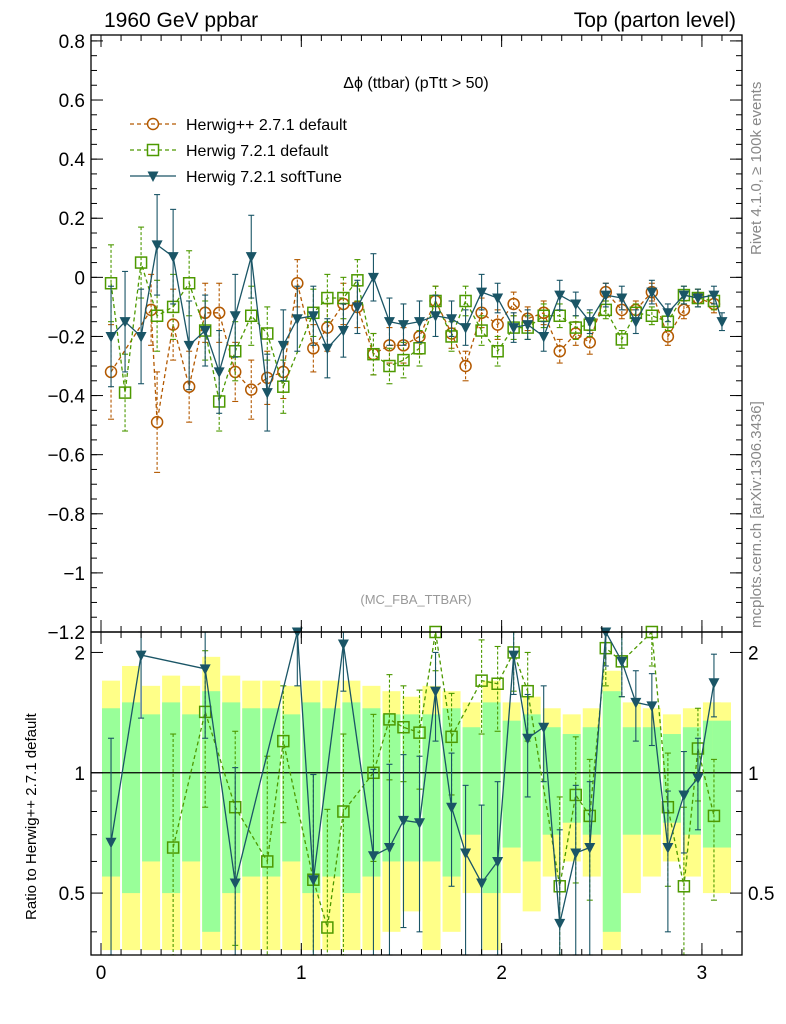 The width and height of the screenshot is (786, 1024). Describe the element at coordinates (753, 774) in the screenshot. I see `ratio-y-tick-label-right: 1` at that location.